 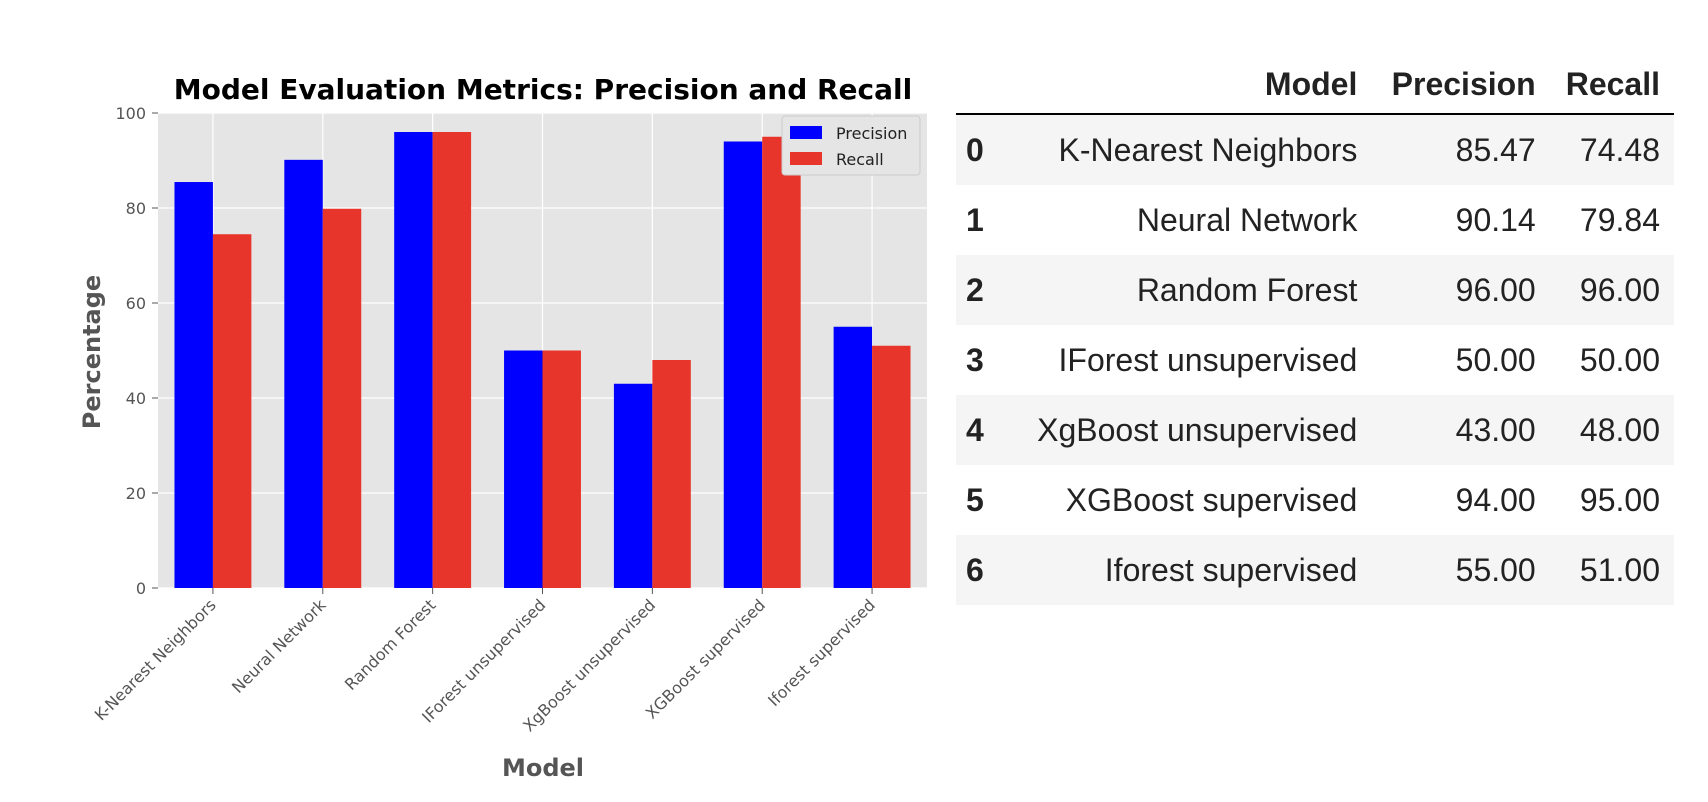 I want to click on row-index: 3, so click(x=975, y=359).